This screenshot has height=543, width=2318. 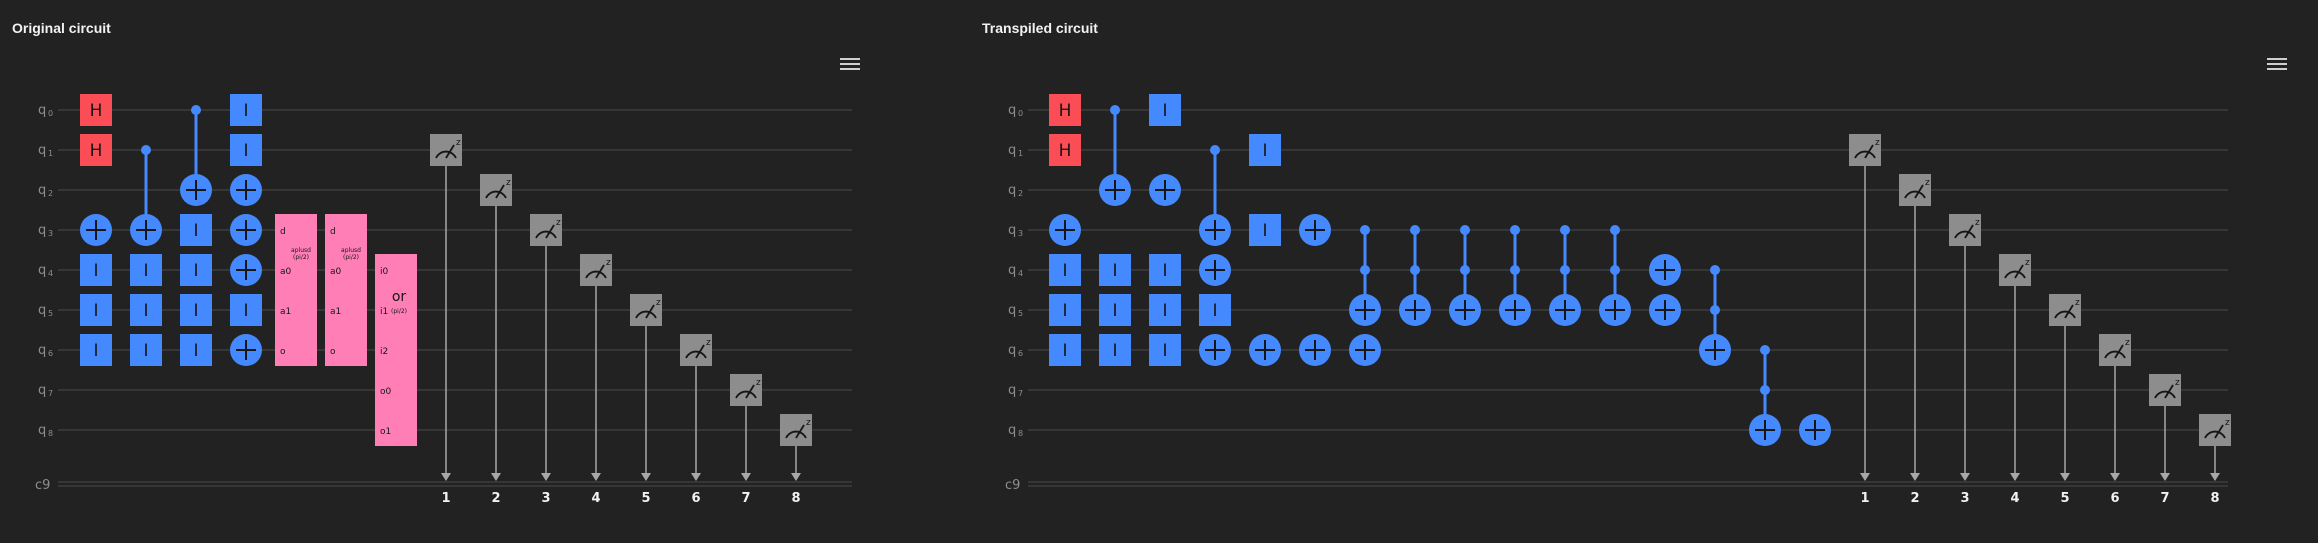 I want to click on custom-gate-title: or, so click(x=399, y=297).